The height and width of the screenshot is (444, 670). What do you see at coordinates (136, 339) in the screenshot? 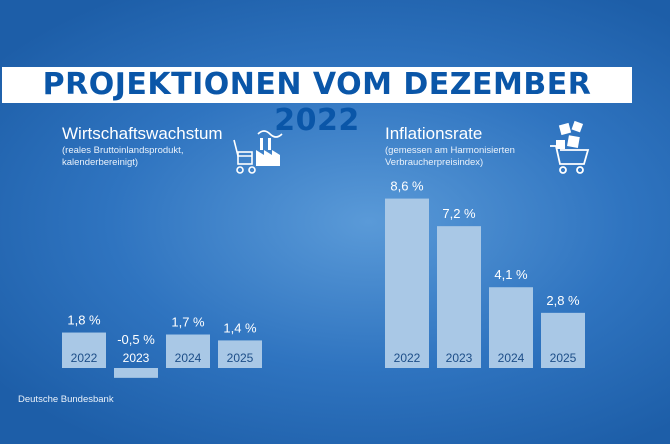
I see `growth-value-label: -0,5 %` at bounding box center [136, 339].